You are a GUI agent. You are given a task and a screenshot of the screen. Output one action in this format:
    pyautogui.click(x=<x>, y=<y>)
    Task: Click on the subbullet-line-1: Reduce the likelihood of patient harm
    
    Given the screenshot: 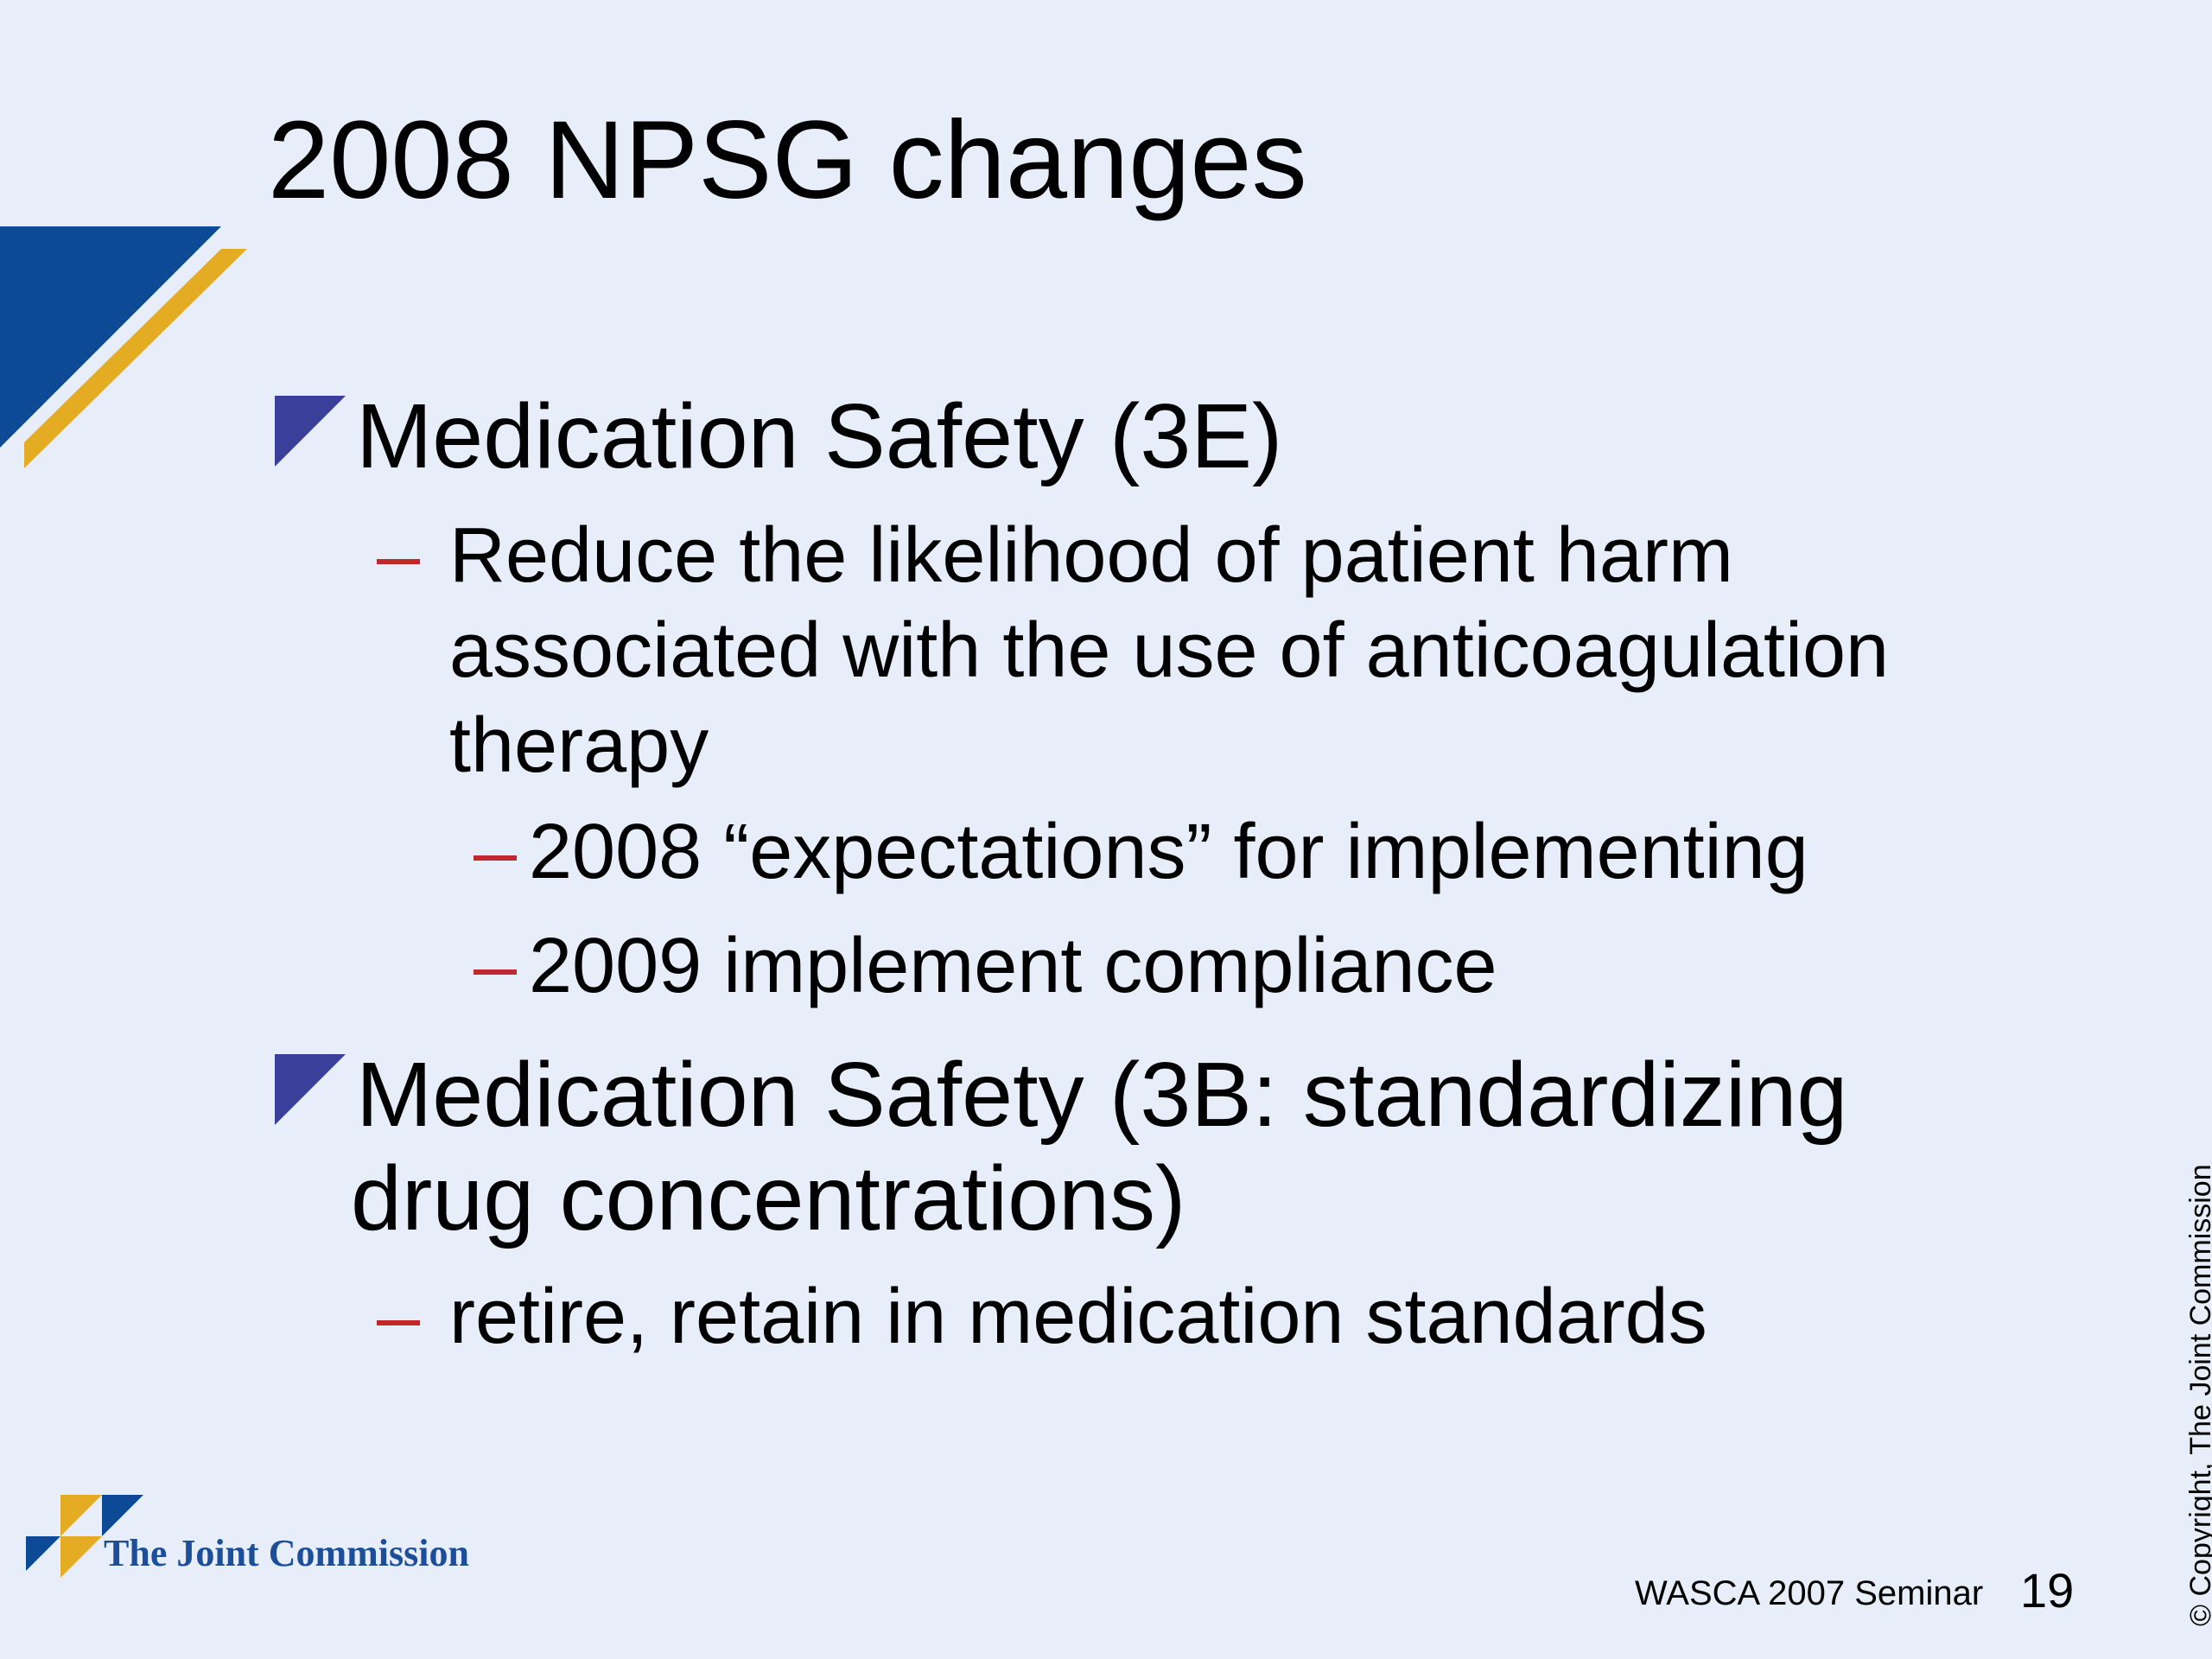 What is the action you would take?
    pyautogui.click(x=1091, y=555)
    